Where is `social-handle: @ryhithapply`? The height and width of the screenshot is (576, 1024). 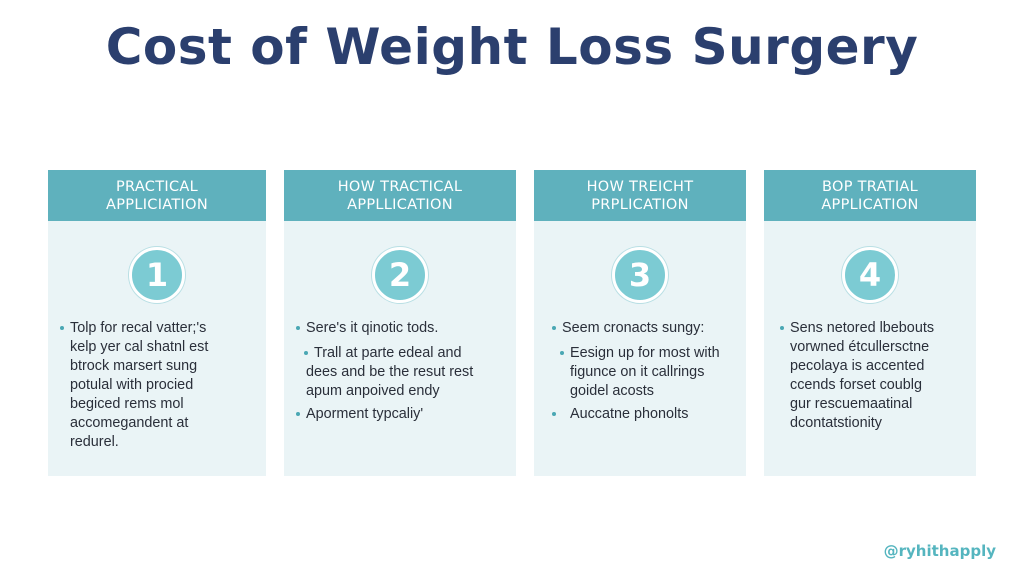
social-handle: @ryhithapply is located at coordinates (939, 551).